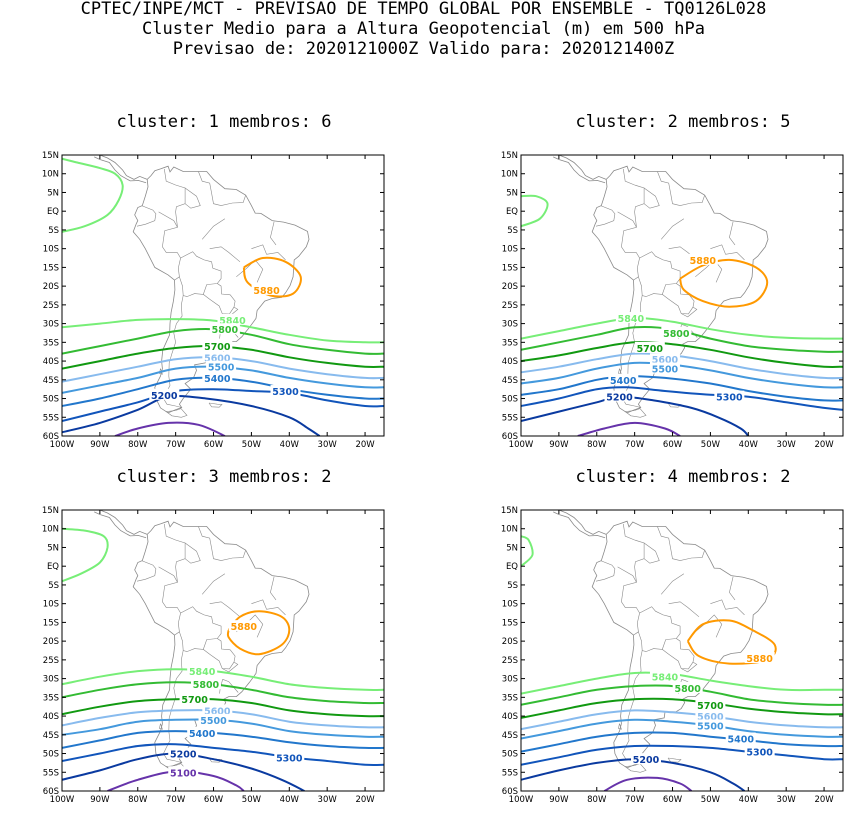  Describe the element at coordinates (113, 153) in the screenshot. I see `caribbean-coastline` at that location.